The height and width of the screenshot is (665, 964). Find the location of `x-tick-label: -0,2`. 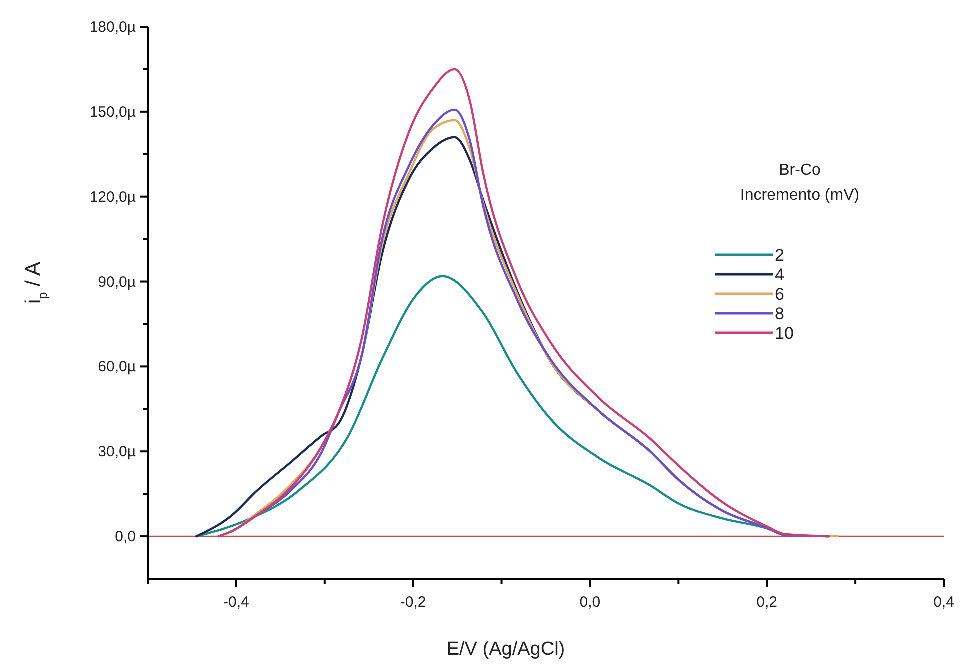

x-tick-label: -0,2 is located at coordinates (413, 602).